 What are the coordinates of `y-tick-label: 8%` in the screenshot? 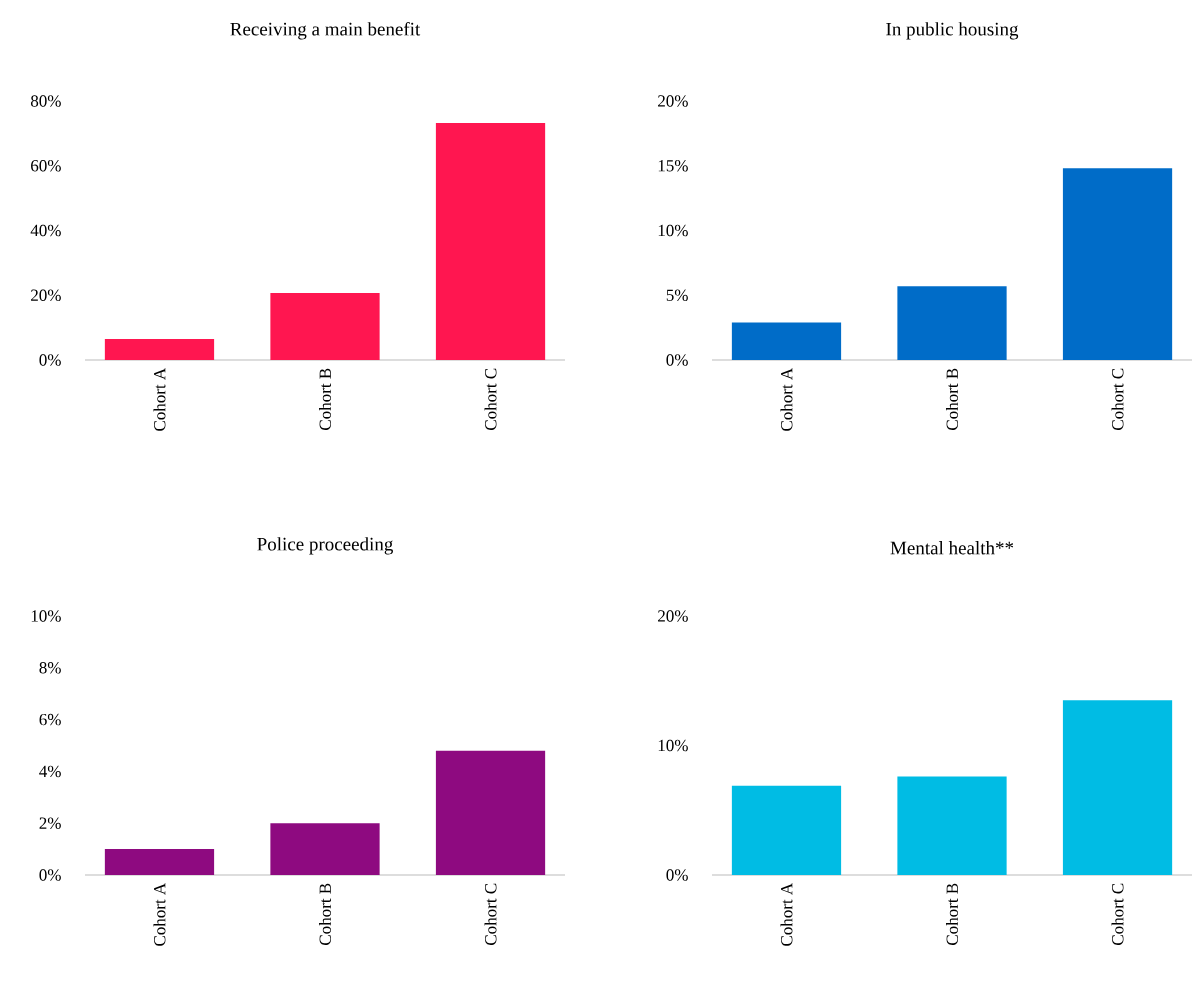 It's located at (50, 668).